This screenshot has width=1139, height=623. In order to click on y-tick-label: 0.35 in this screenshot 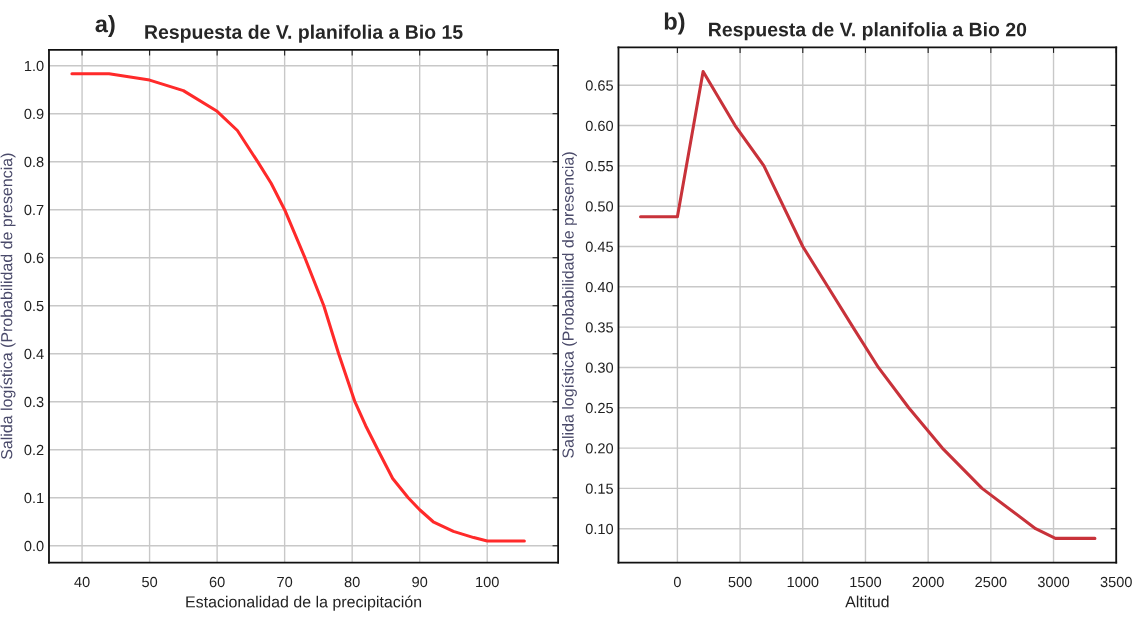, I will do `click(599, 327)`.